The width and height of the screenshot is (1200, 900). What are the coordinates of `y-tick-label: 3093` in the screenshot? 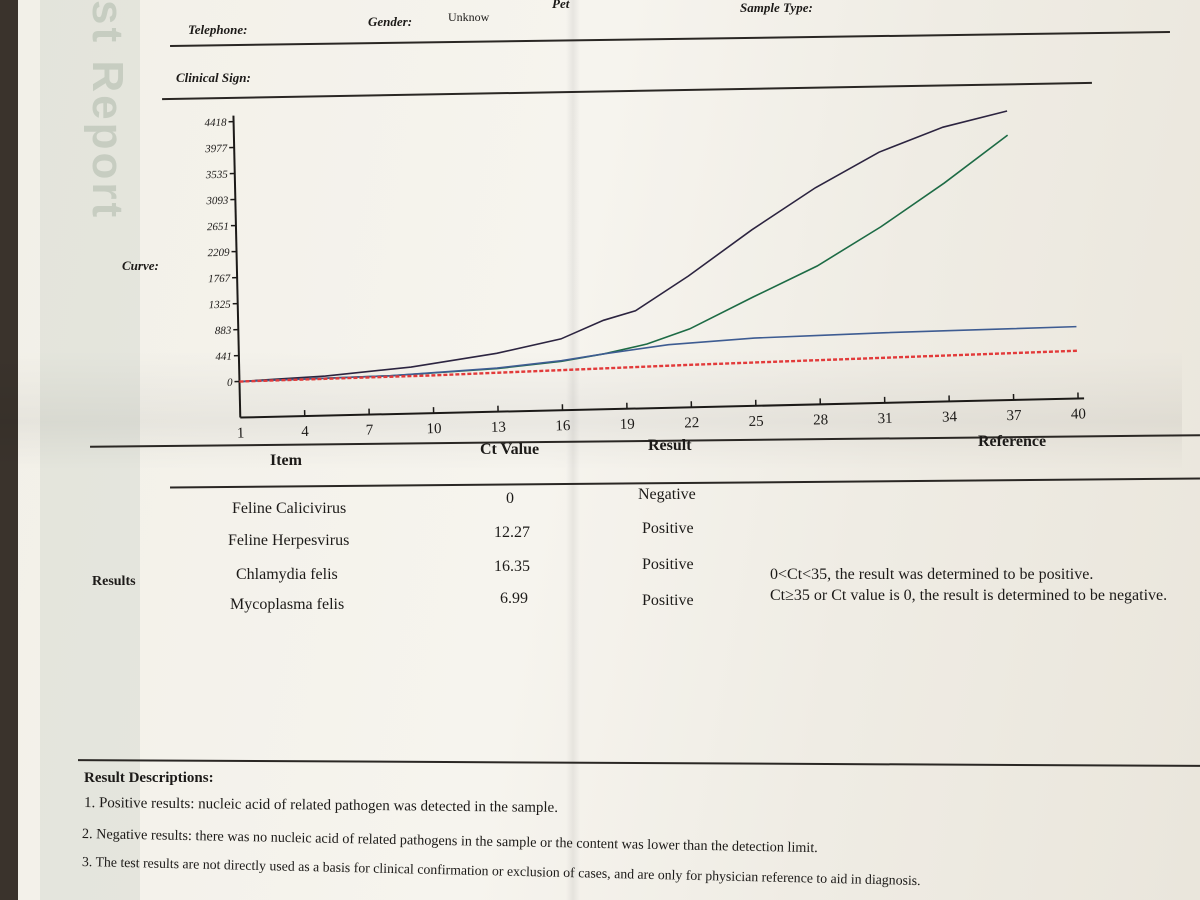 It's located at (217, 201).